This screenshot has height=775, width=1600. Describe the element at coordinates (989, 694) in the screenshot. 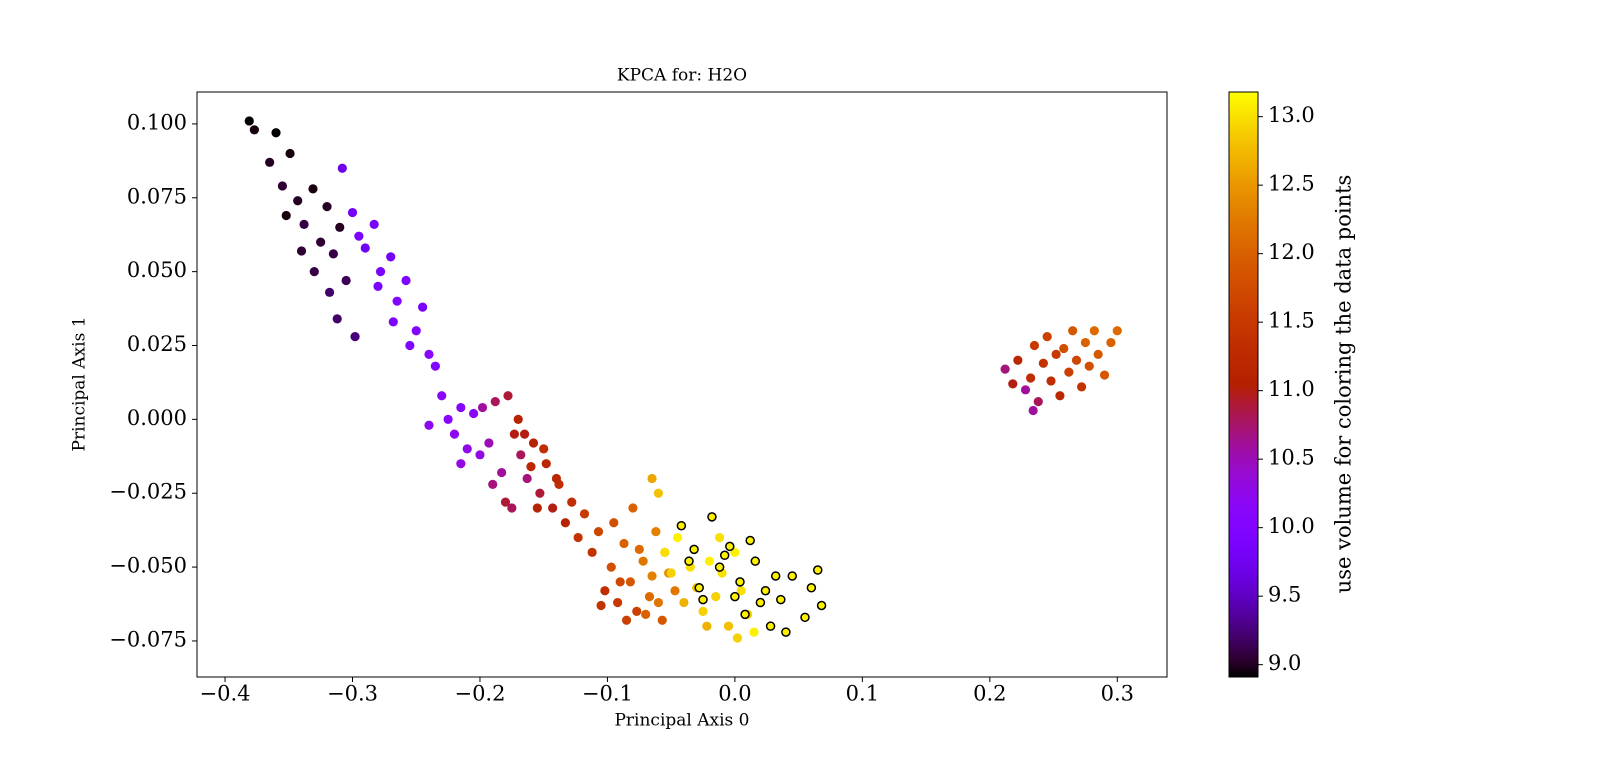

I see `x-tick-label: 0.2` at that location.